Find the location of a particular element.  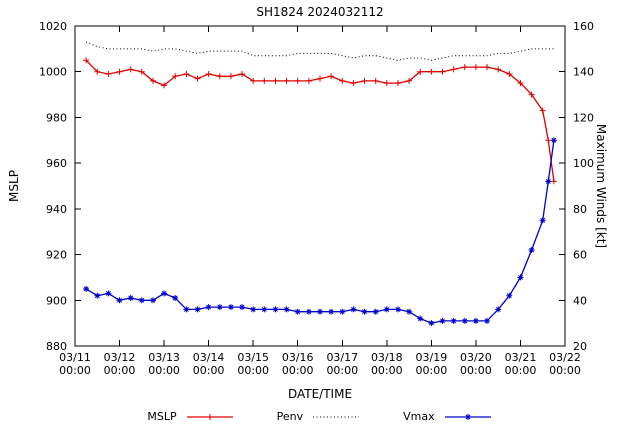

legend-label-mslp: MSLP is located at coordinates (162, 416).